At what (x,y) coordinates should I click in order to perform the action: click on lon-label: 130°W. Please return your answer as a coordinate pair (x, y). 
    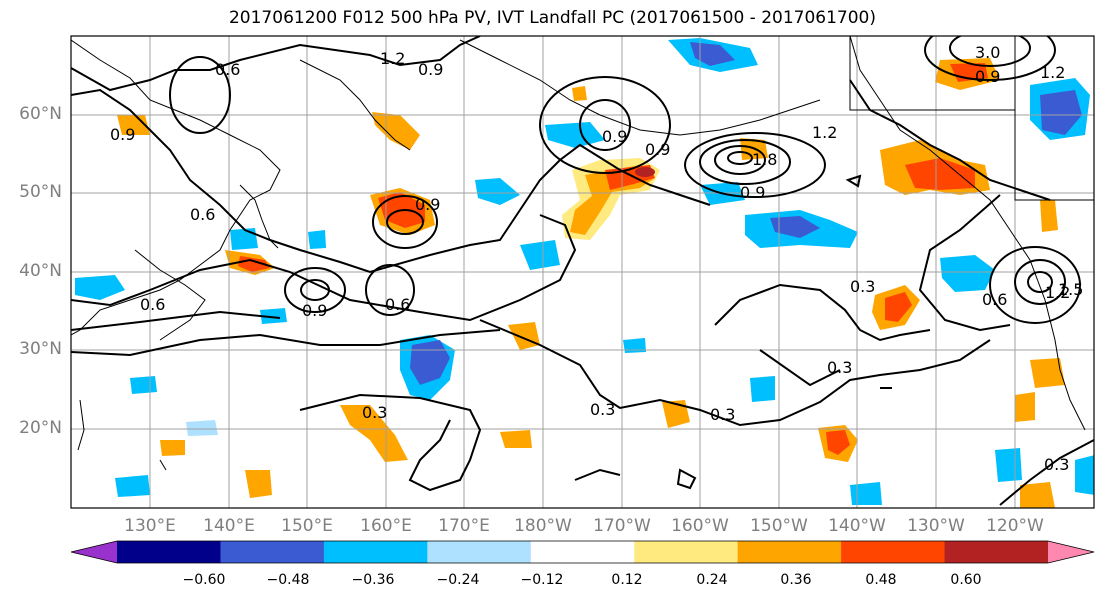
    Looking at the image, I should click on (936, 526).